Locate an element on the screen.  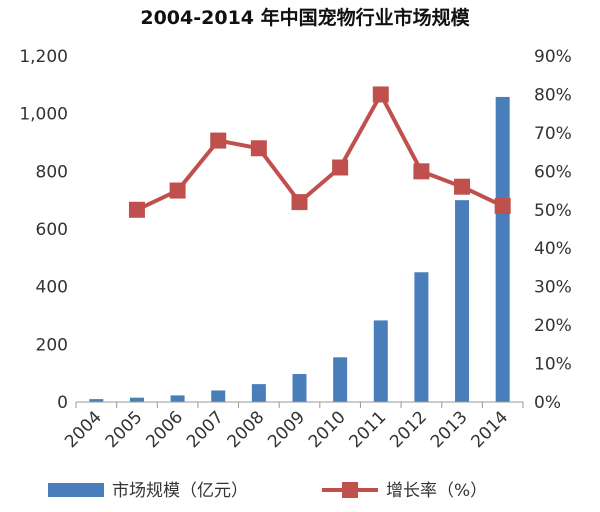
bar-2005 is located at coordinates (136, 399).